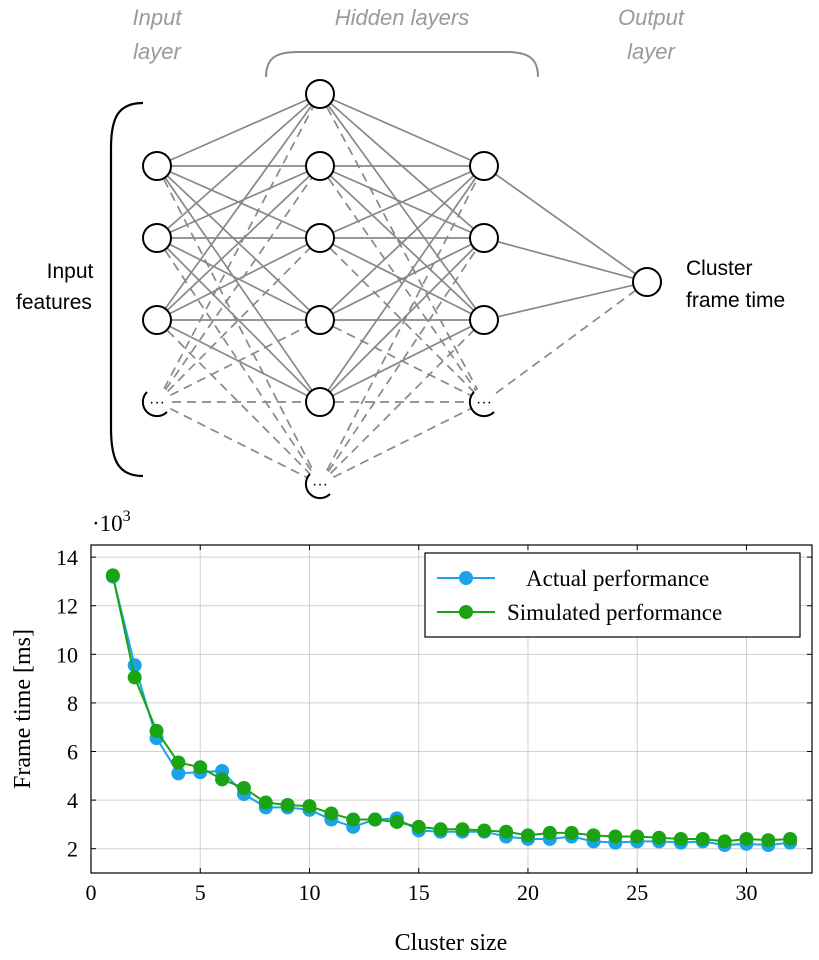  What do you see at coordinates (158, 17) in the screenshot?
I see `input-layer-caption-line1: Input` at bounding box center [158, 17].